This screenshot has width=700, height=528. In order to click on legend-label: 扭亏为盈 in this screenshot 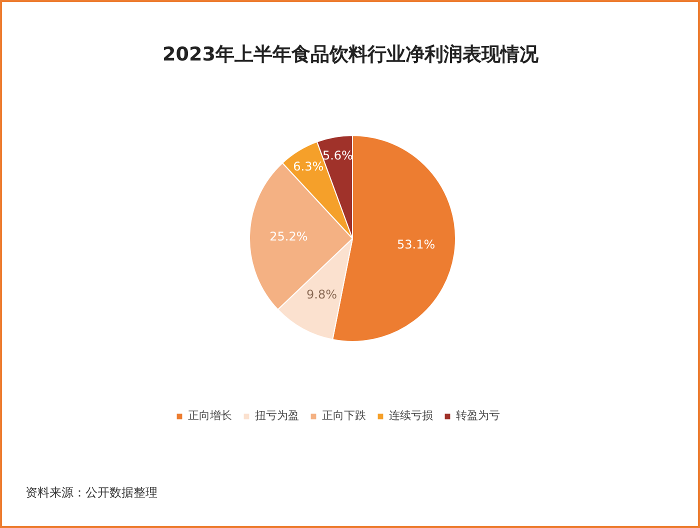, I will do `click(277, 415)`.